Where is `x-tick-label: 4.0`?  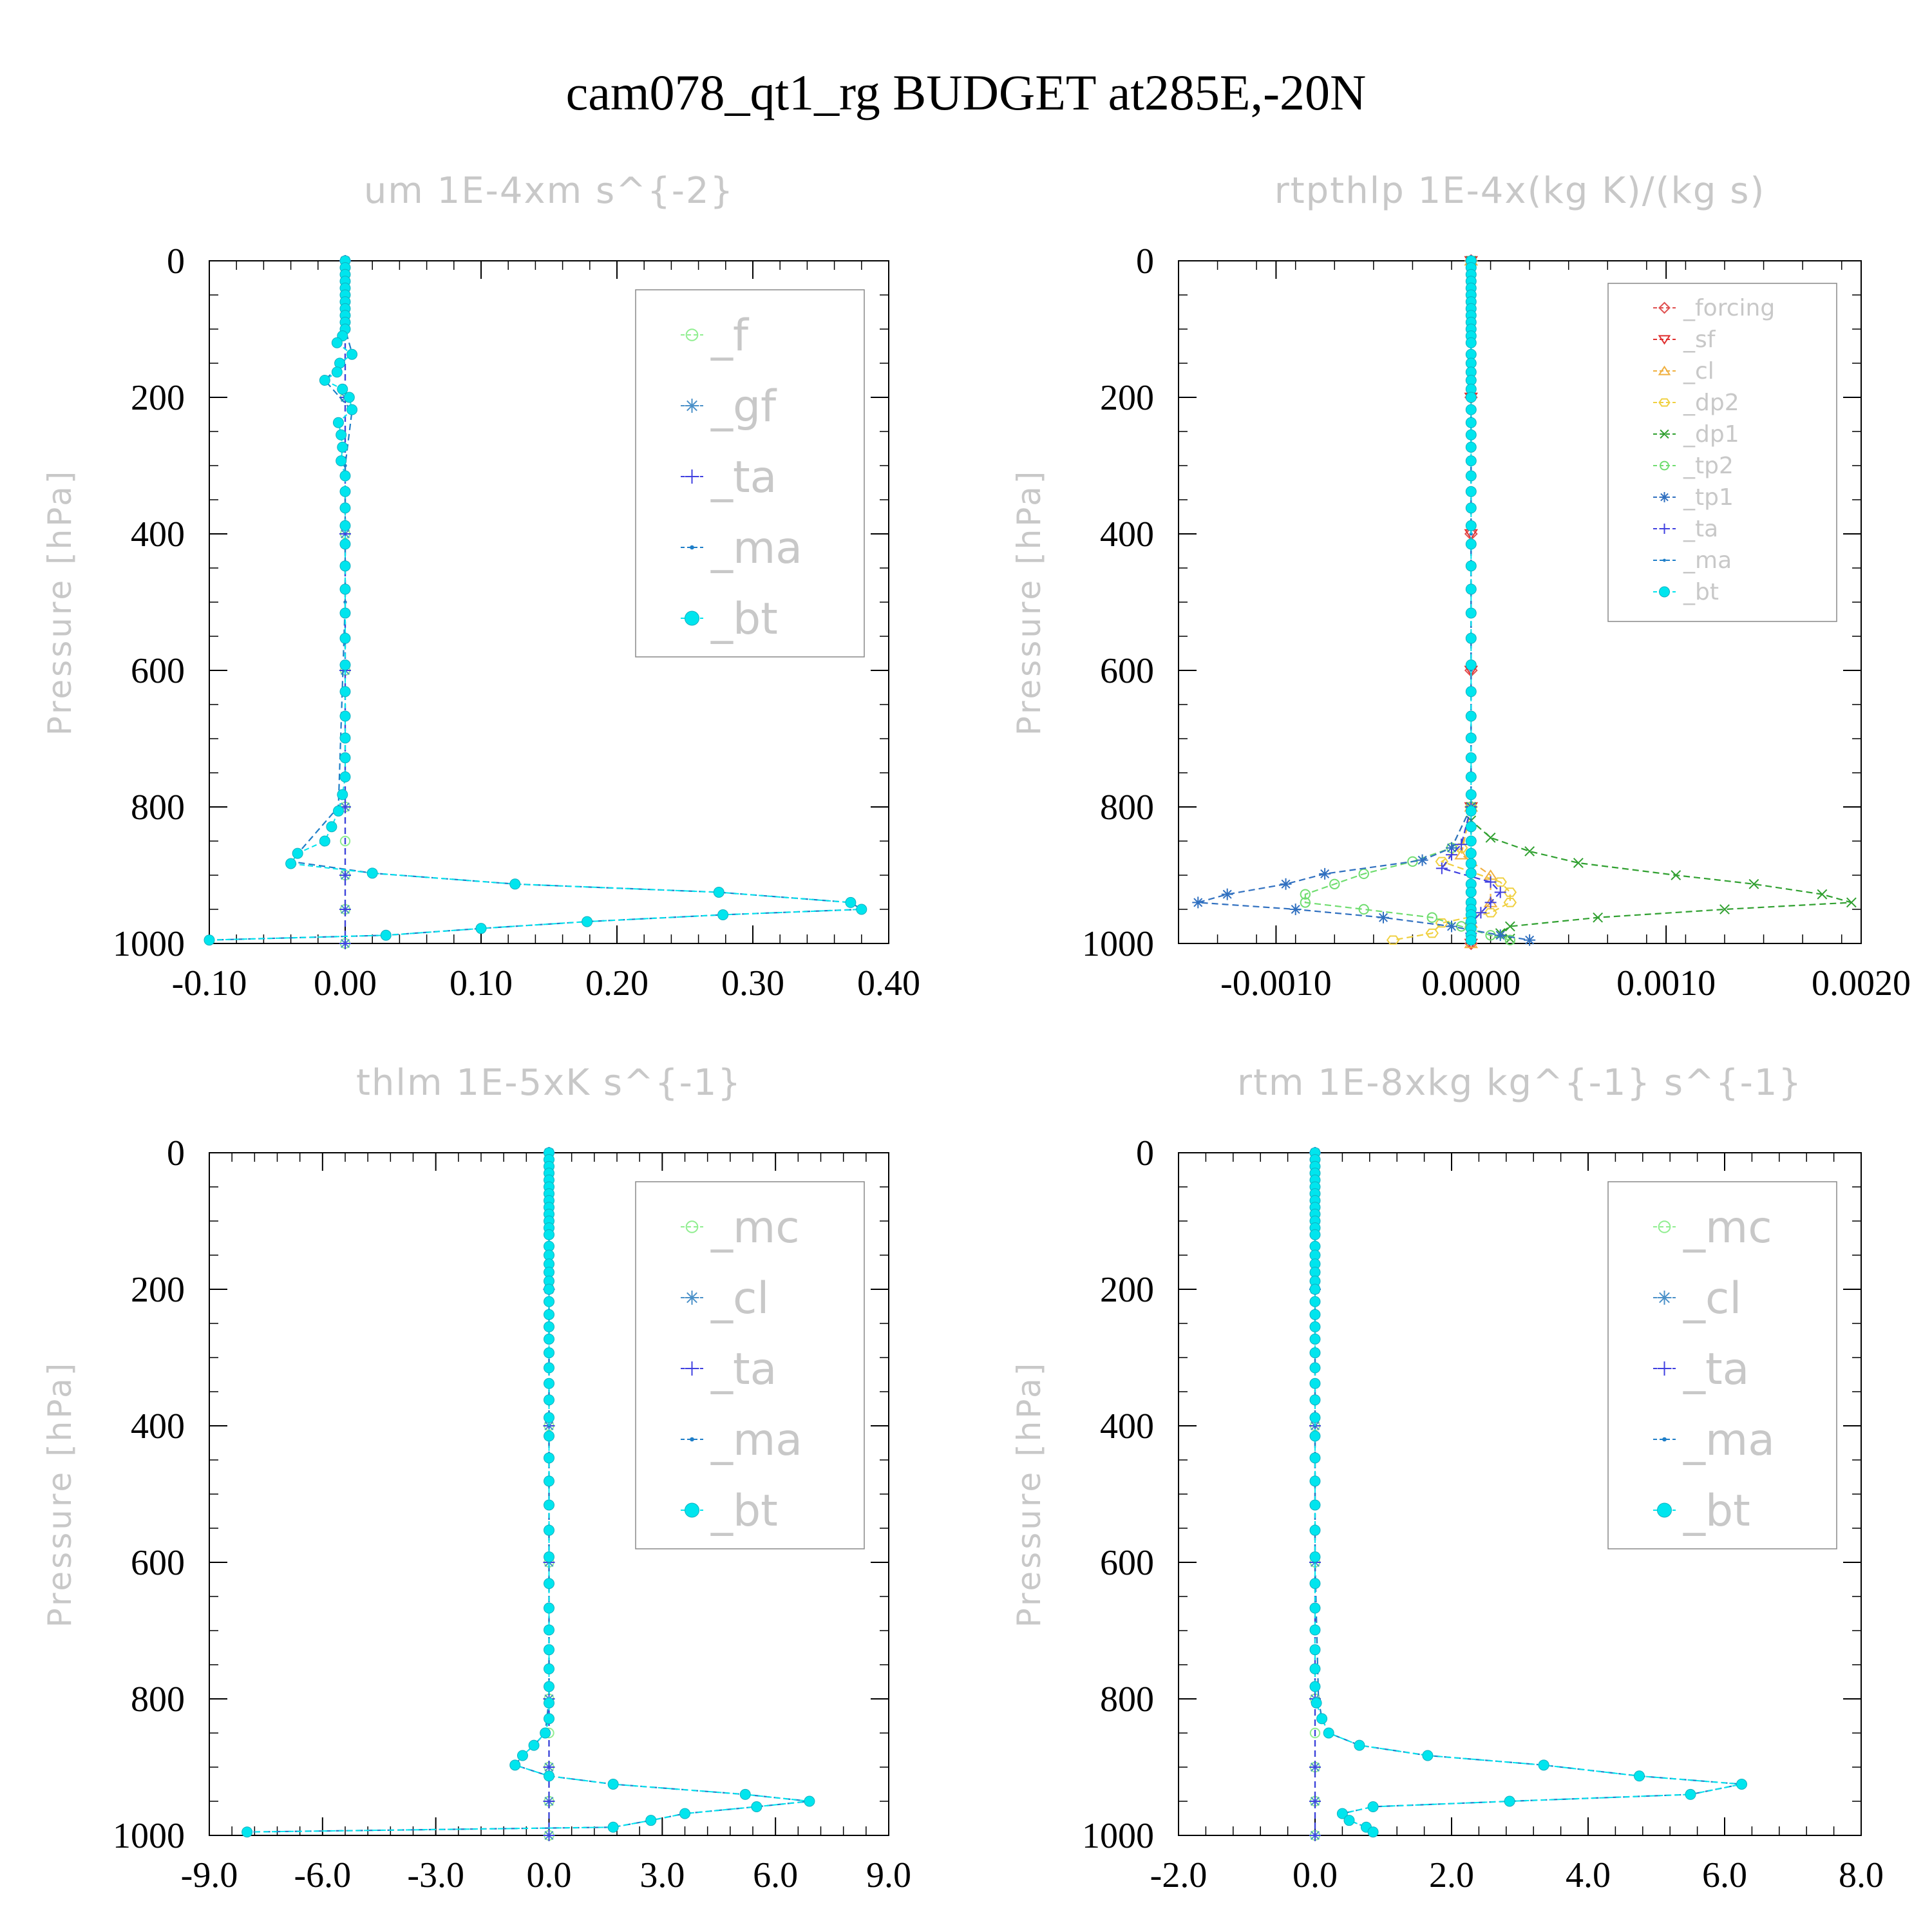
x-tick-label: 4.0 is located at coordinates (1589, 1875).